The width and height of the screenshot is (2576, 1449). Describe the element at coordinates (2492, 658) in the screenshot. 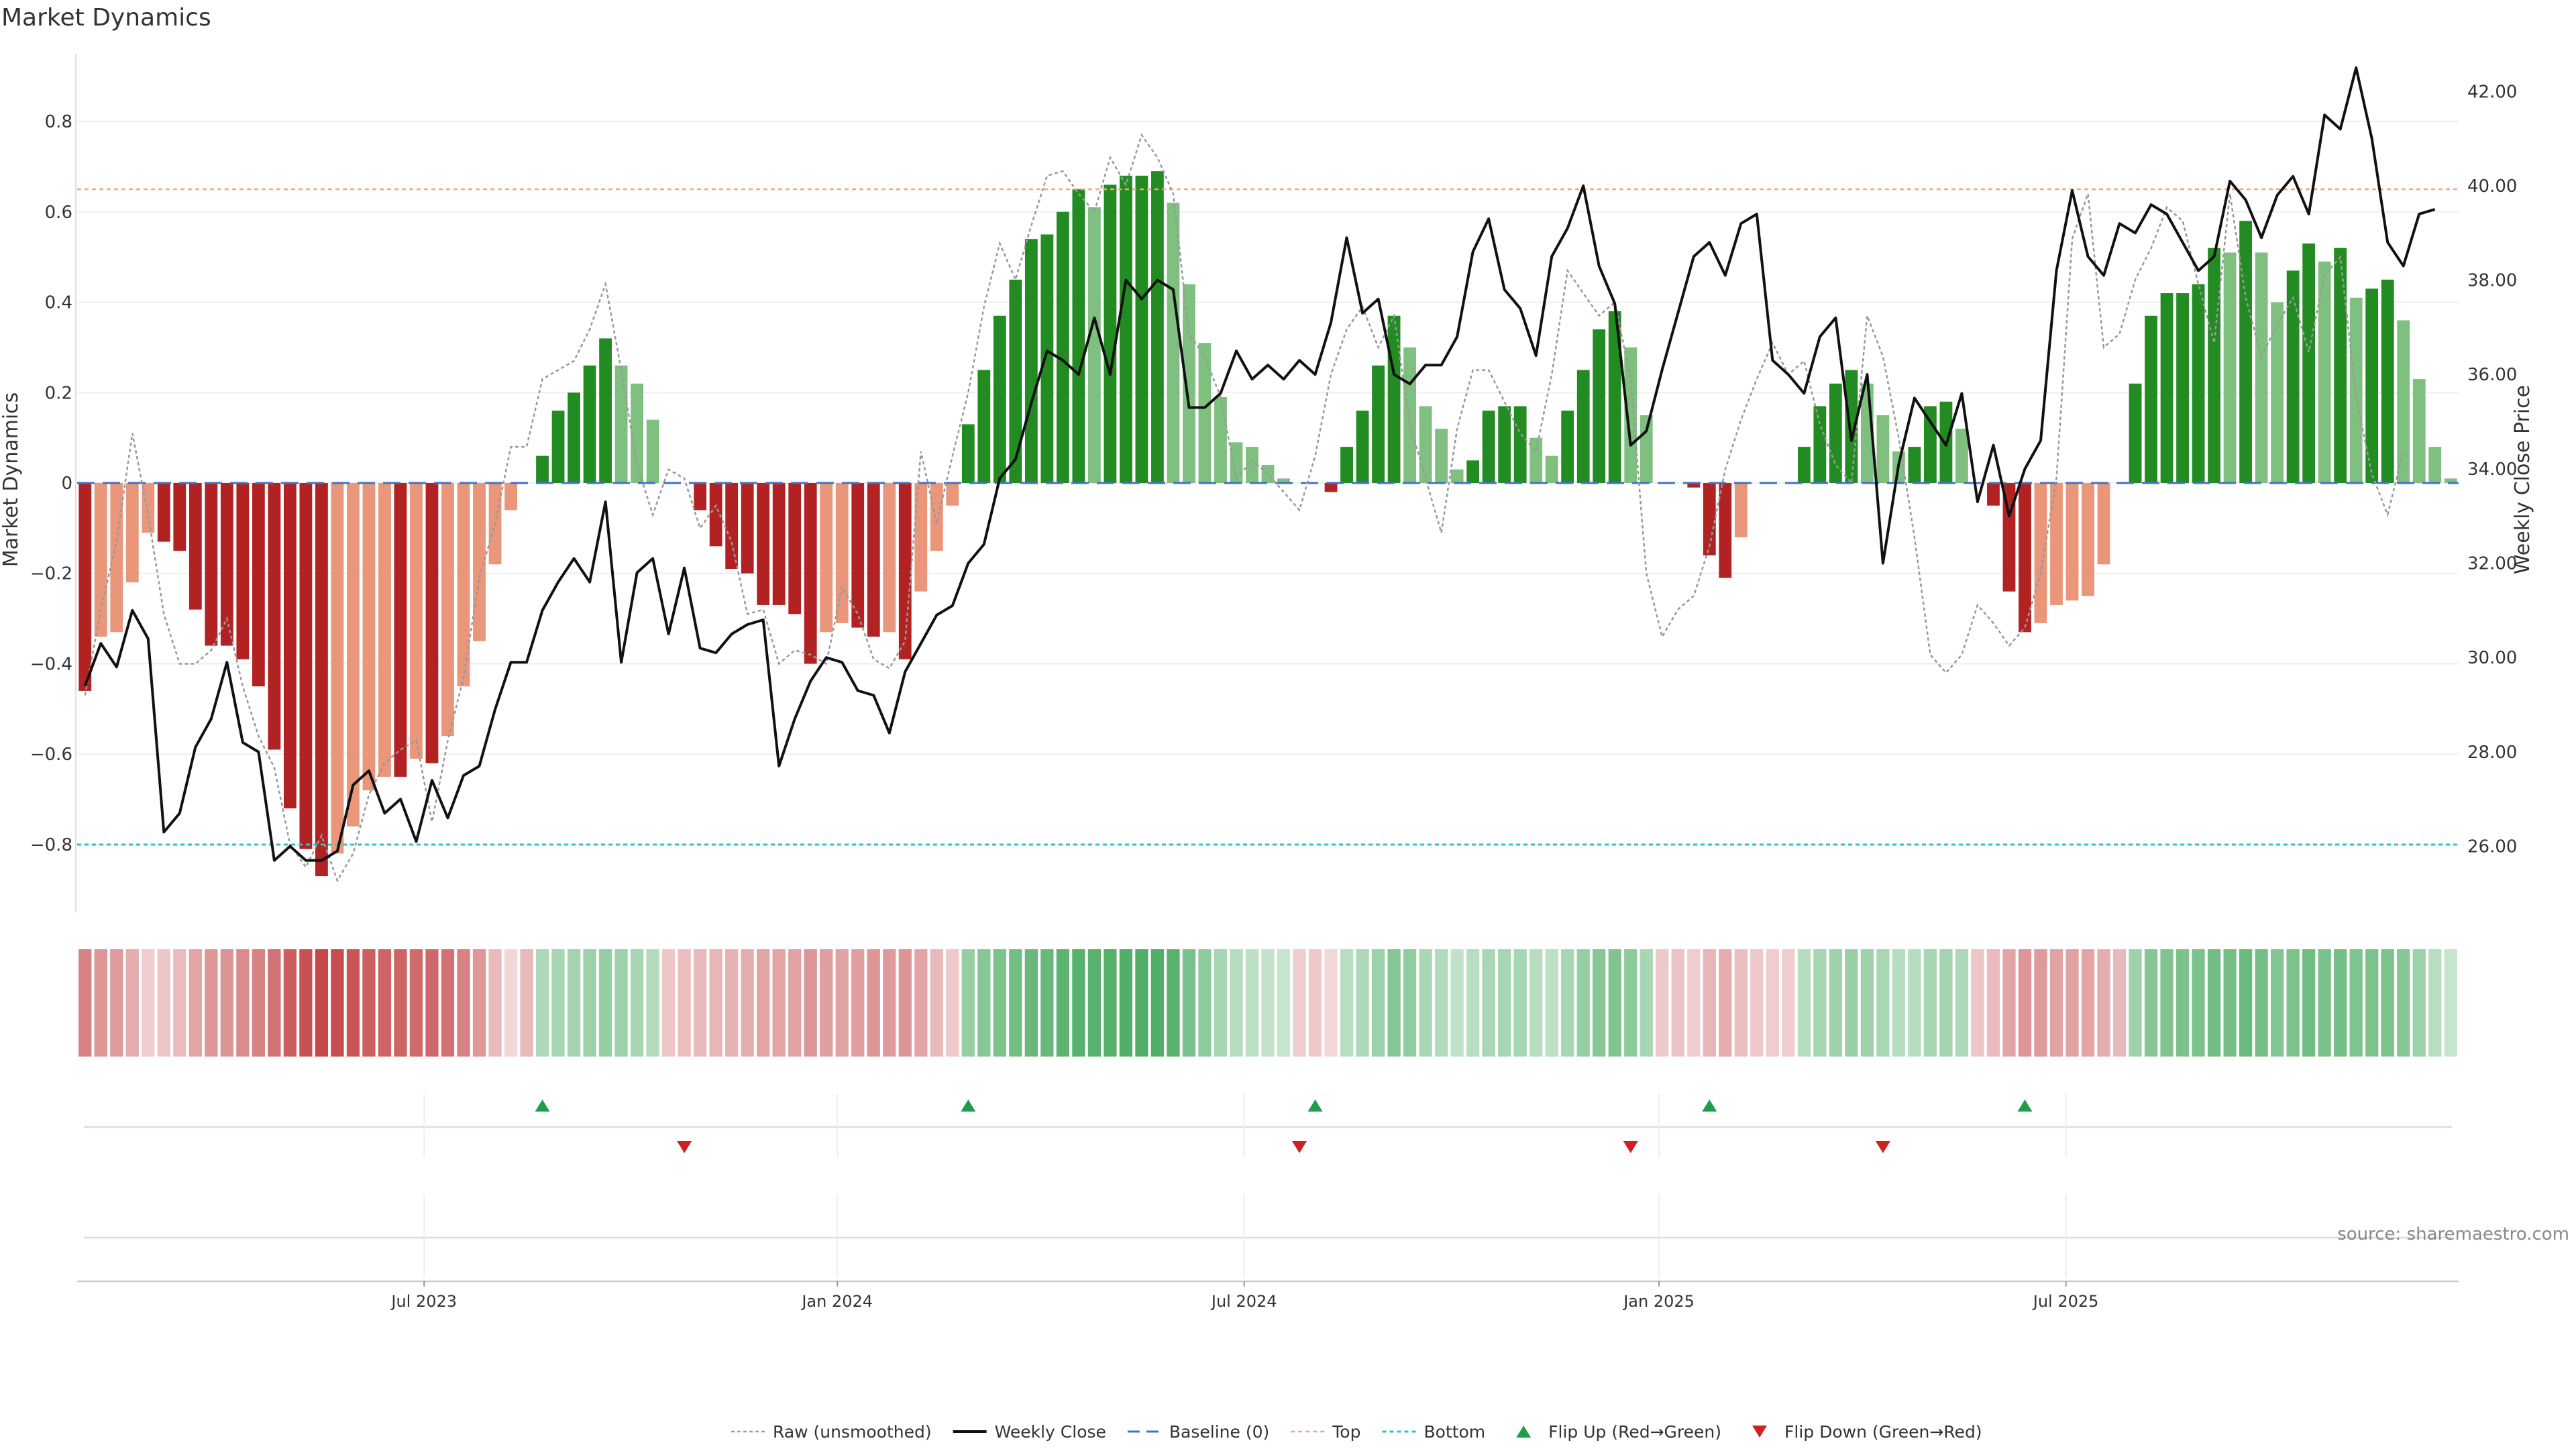

I see `y2-tick-label: 30.00` at that location.